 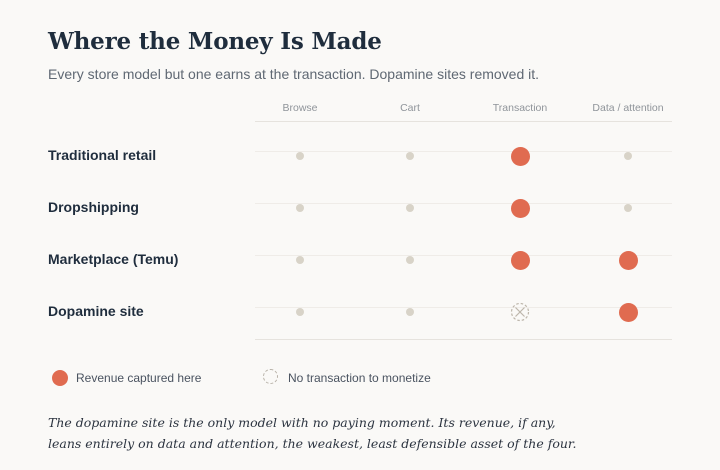 What do you see at coordinates (60, 378) in the screenshot?
I see `legend-revenue-dot` at bounding box center [60, 378].